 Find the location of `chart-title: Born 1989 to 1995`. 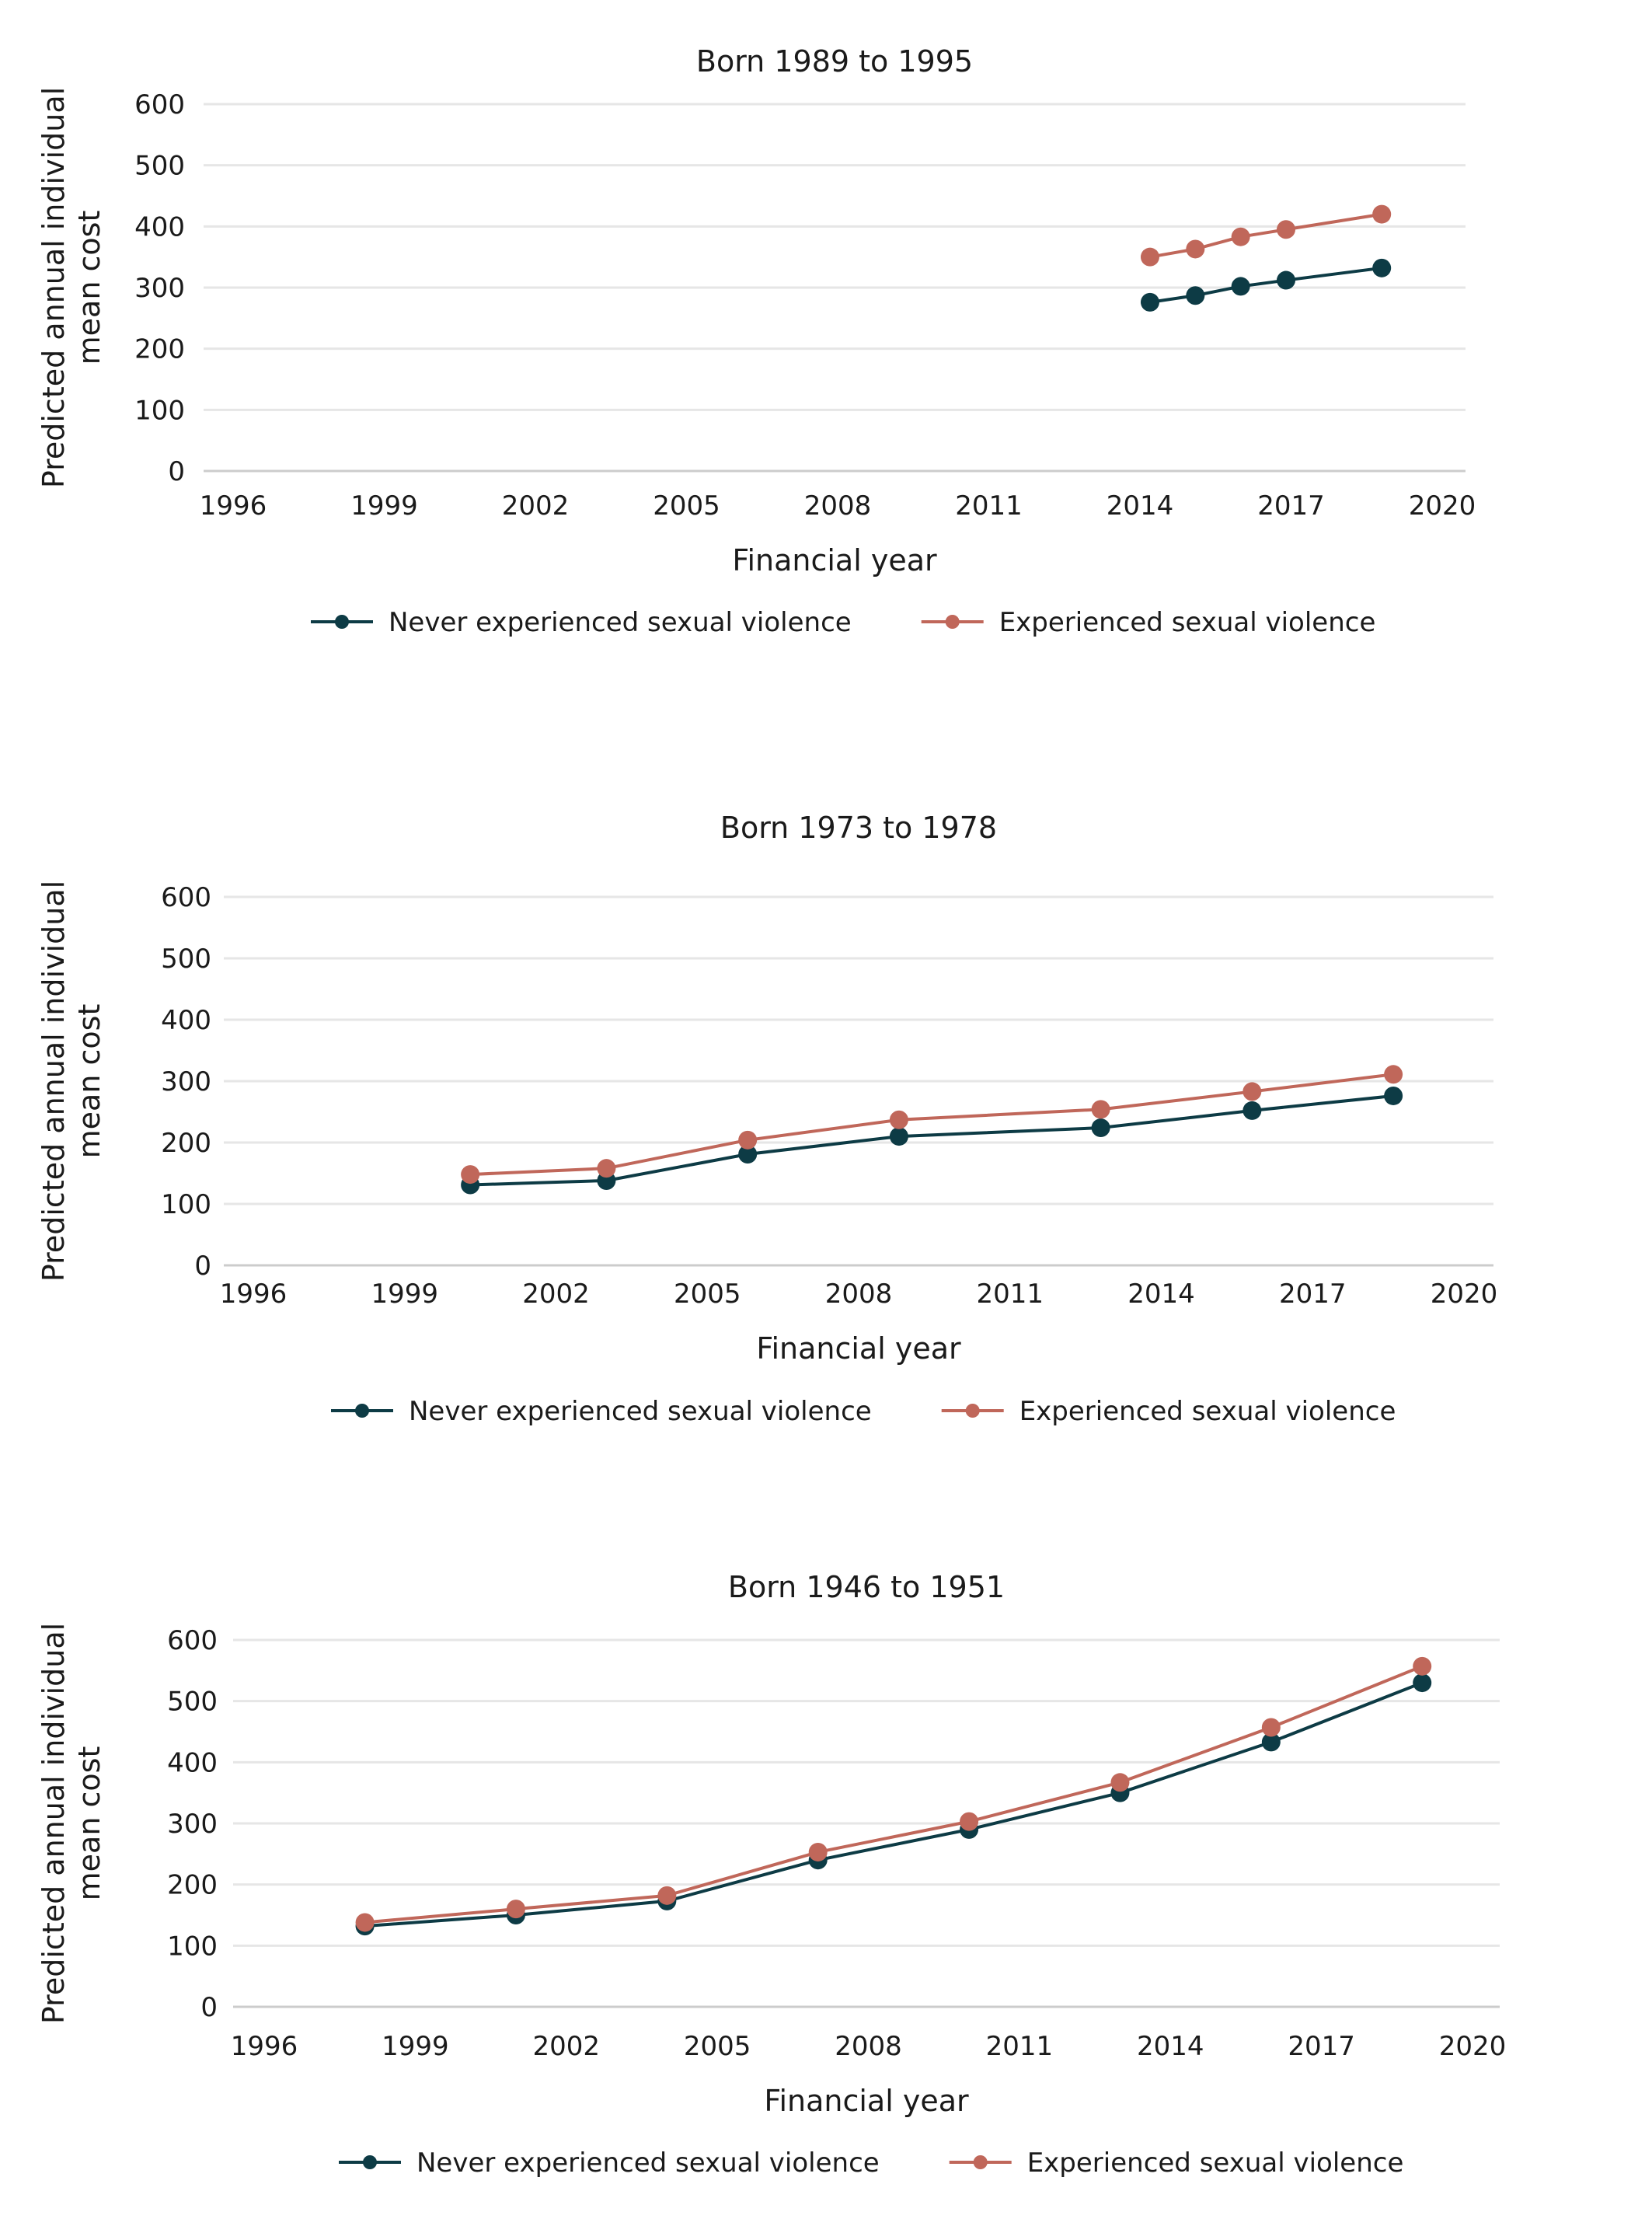

chart-title: Born 1989 to 1995 is located at coordinates (834, 61).